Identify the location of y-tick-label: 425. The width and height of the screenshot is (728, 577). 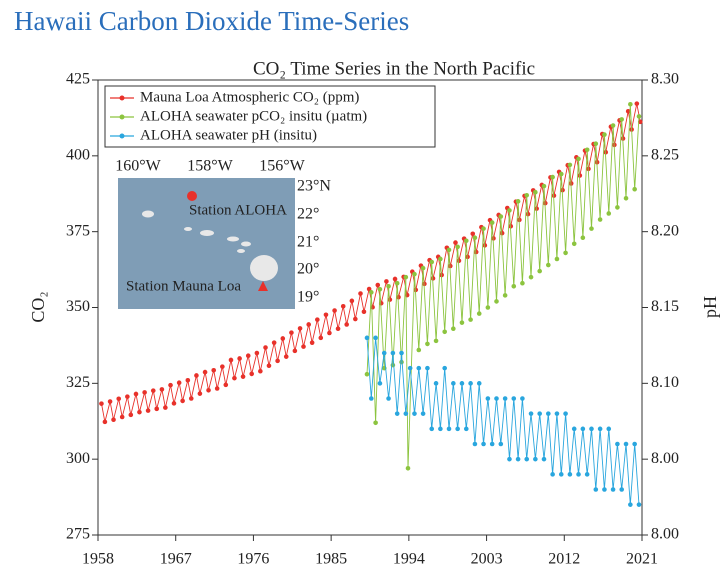
(78, 79).